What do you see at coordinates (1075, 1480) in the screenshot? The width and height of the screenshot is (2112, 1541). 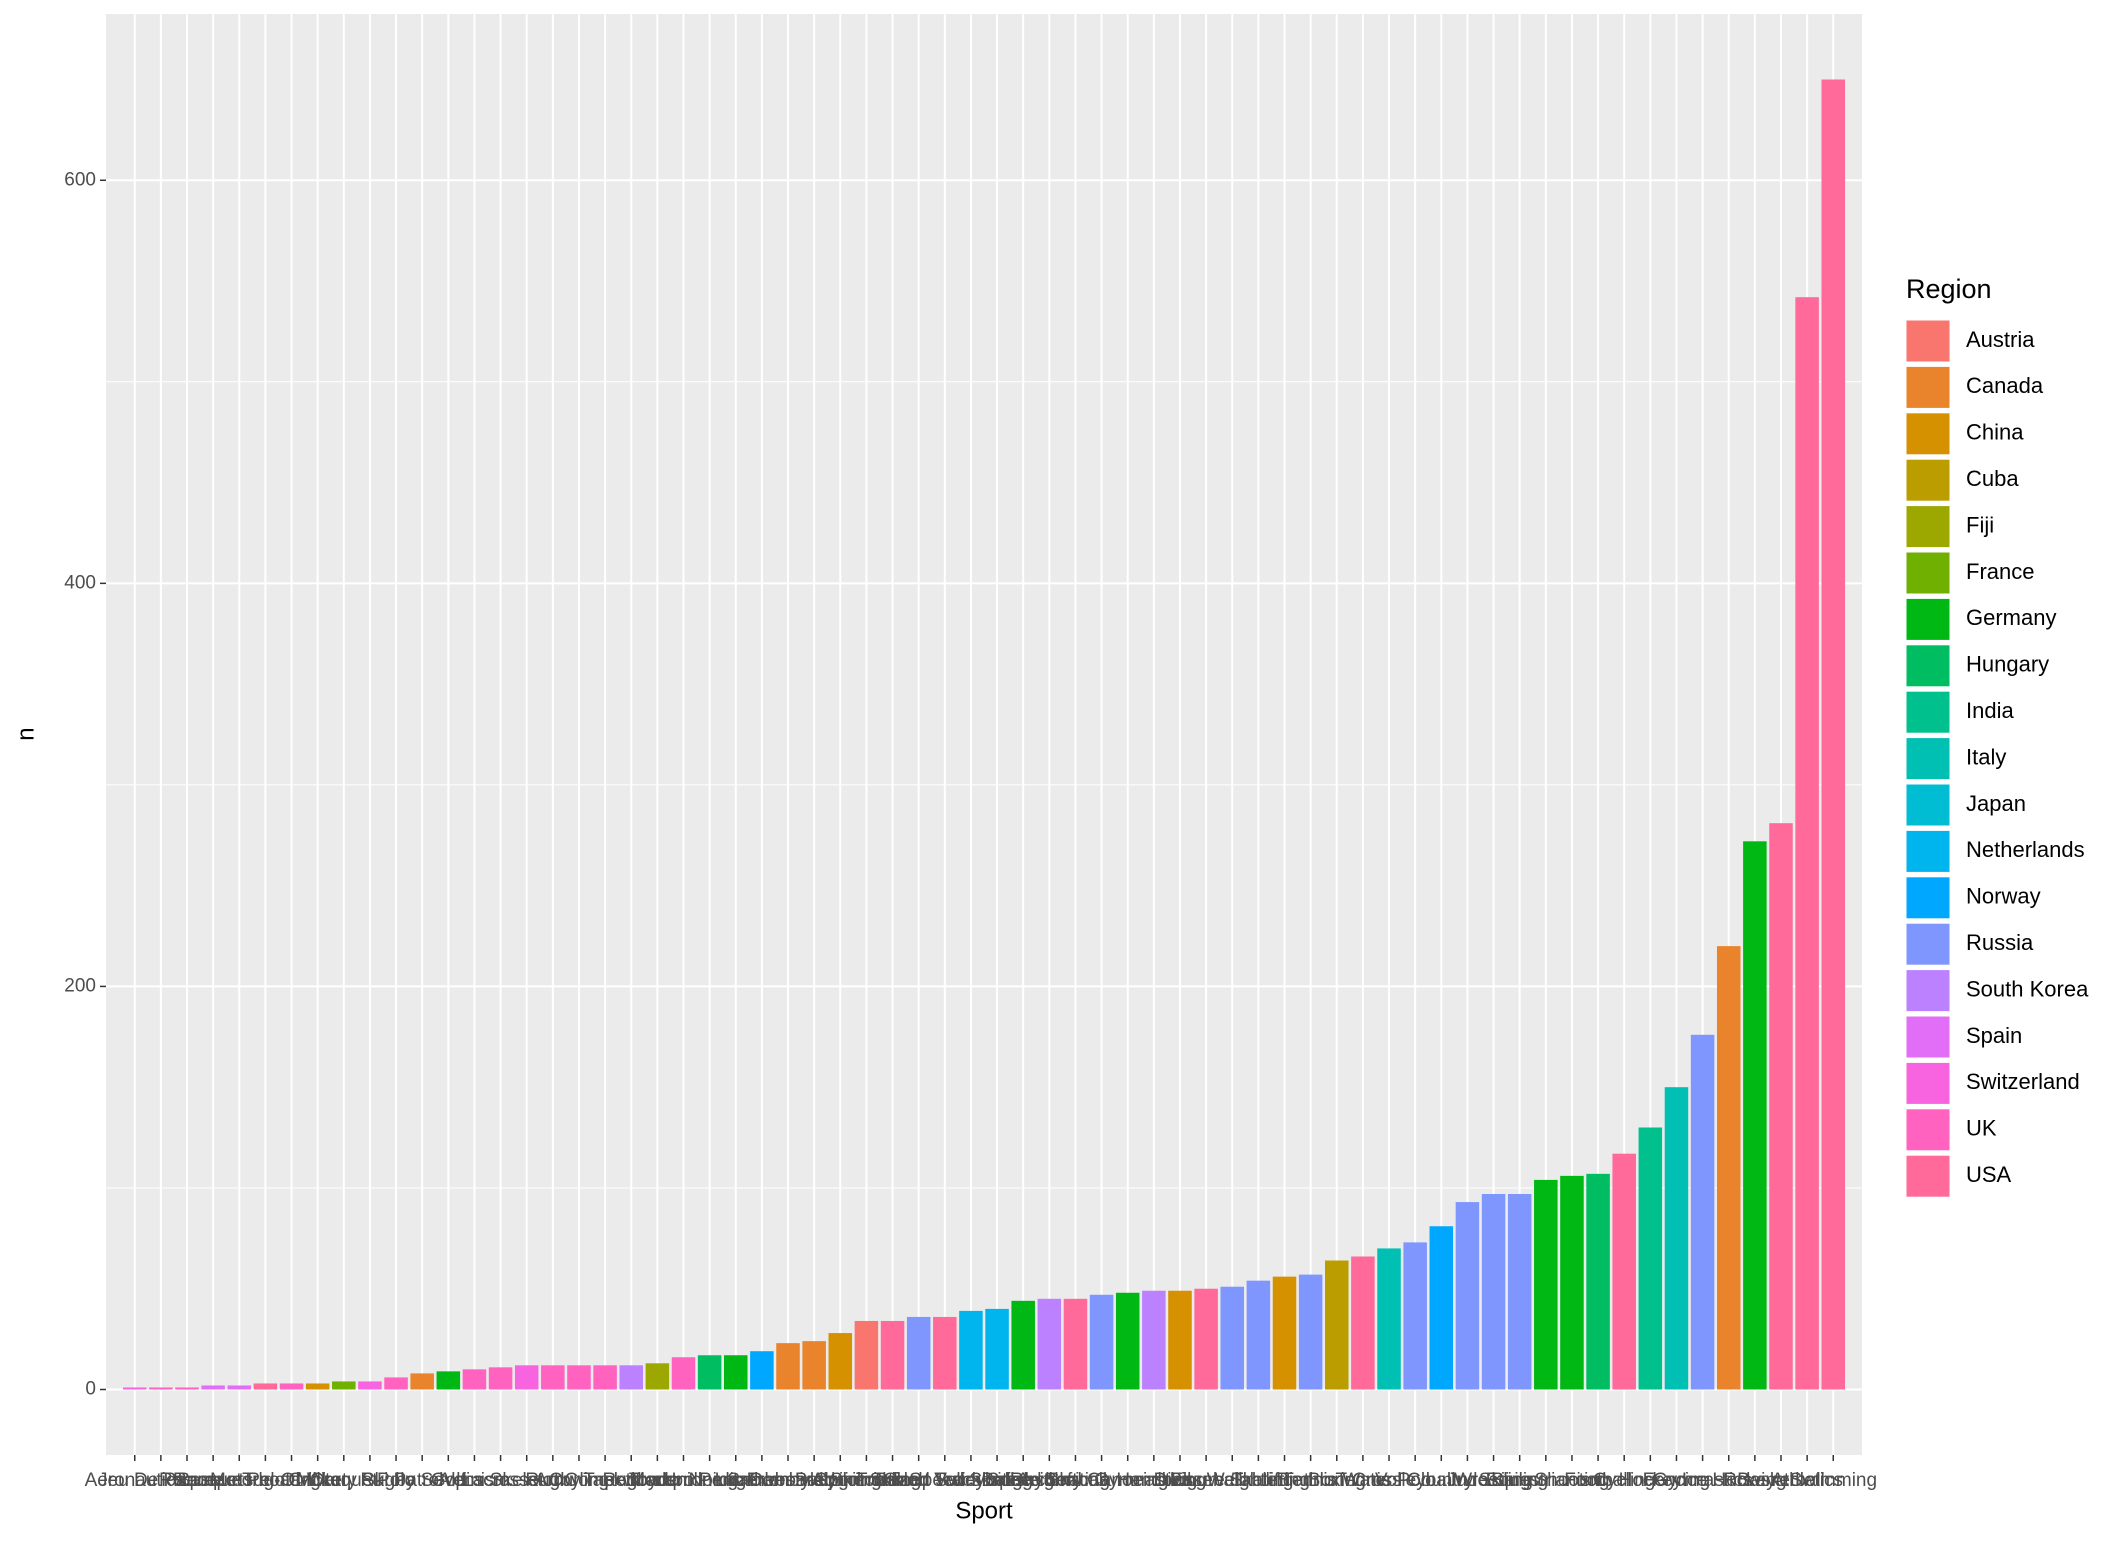 I see `x-tick-label: Softball` at bounding box center [1075, 1480].